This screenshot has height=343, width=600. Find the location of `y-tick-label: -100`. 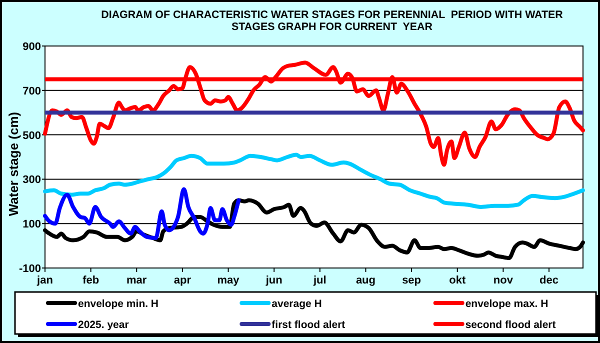

y-tick-label: -100 is located at coordinates (29, 269).